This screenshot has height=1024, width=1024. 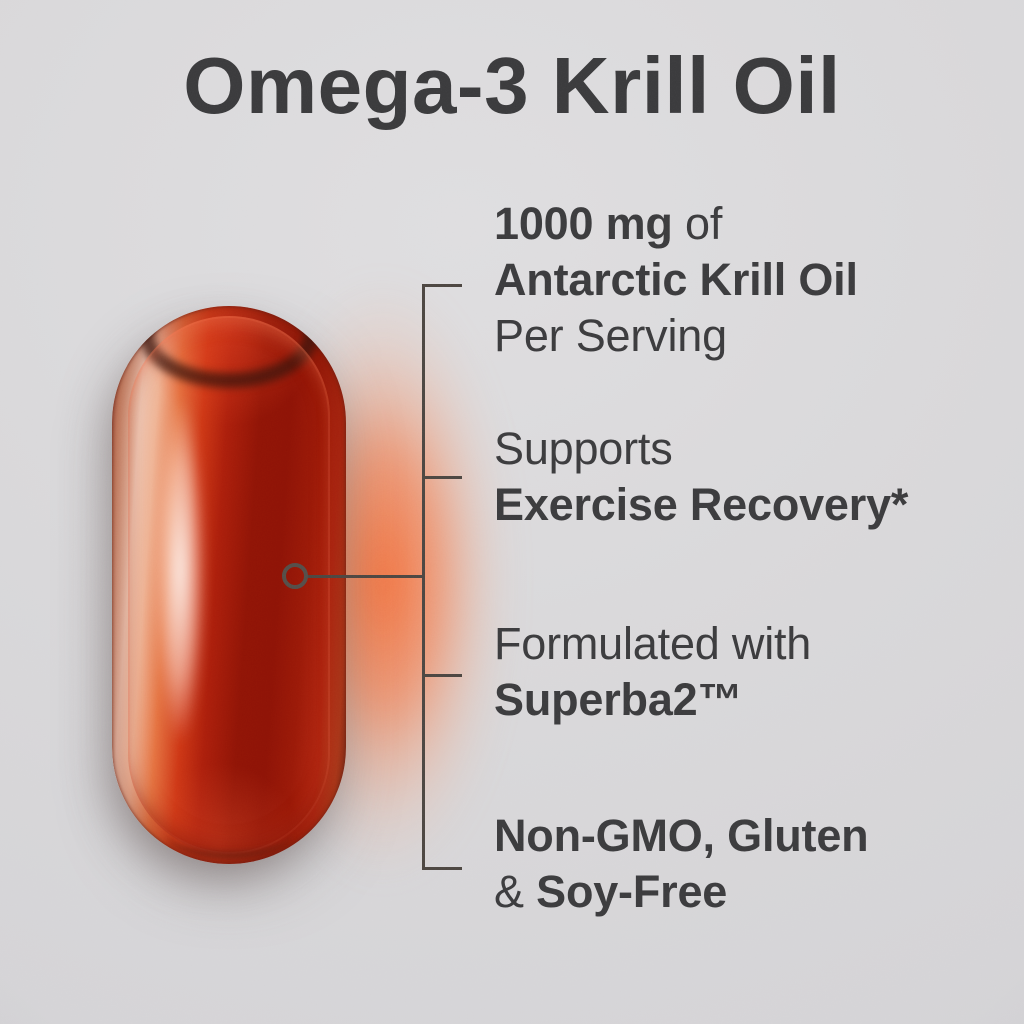 I want to click on feature-line: Non-GMO, Gluten, so click(x=681, y=836).